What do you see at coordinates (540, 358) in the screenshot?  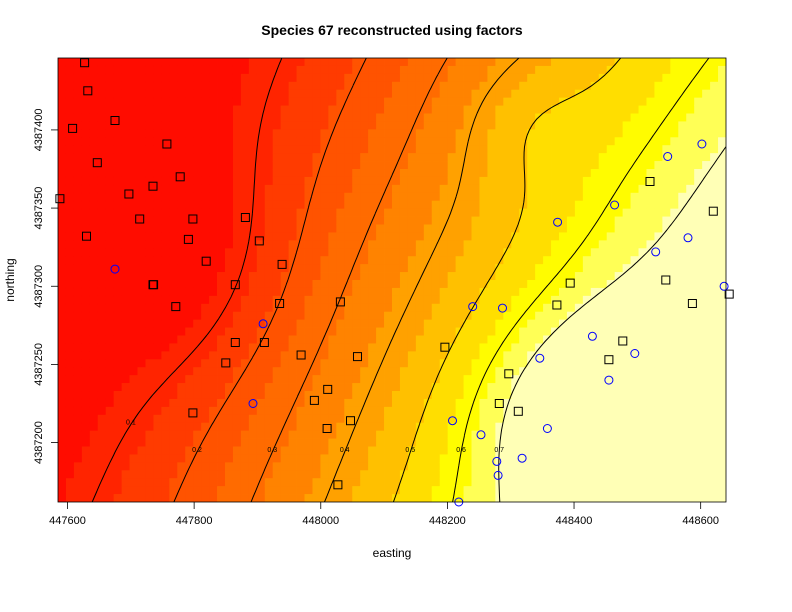 I see `circle-marker` at bounding box center [540, 358].